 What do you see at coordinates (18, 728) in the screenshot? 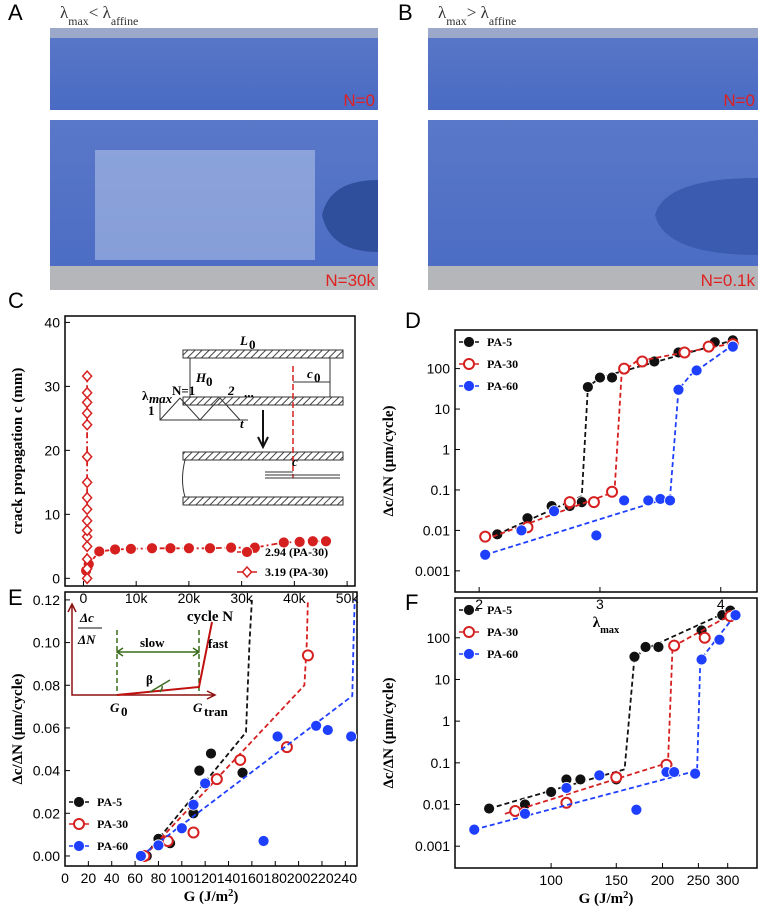
I see `y-axis-label: Δc/ΔN (μm/cycle)` at bounding box center [18, 728].